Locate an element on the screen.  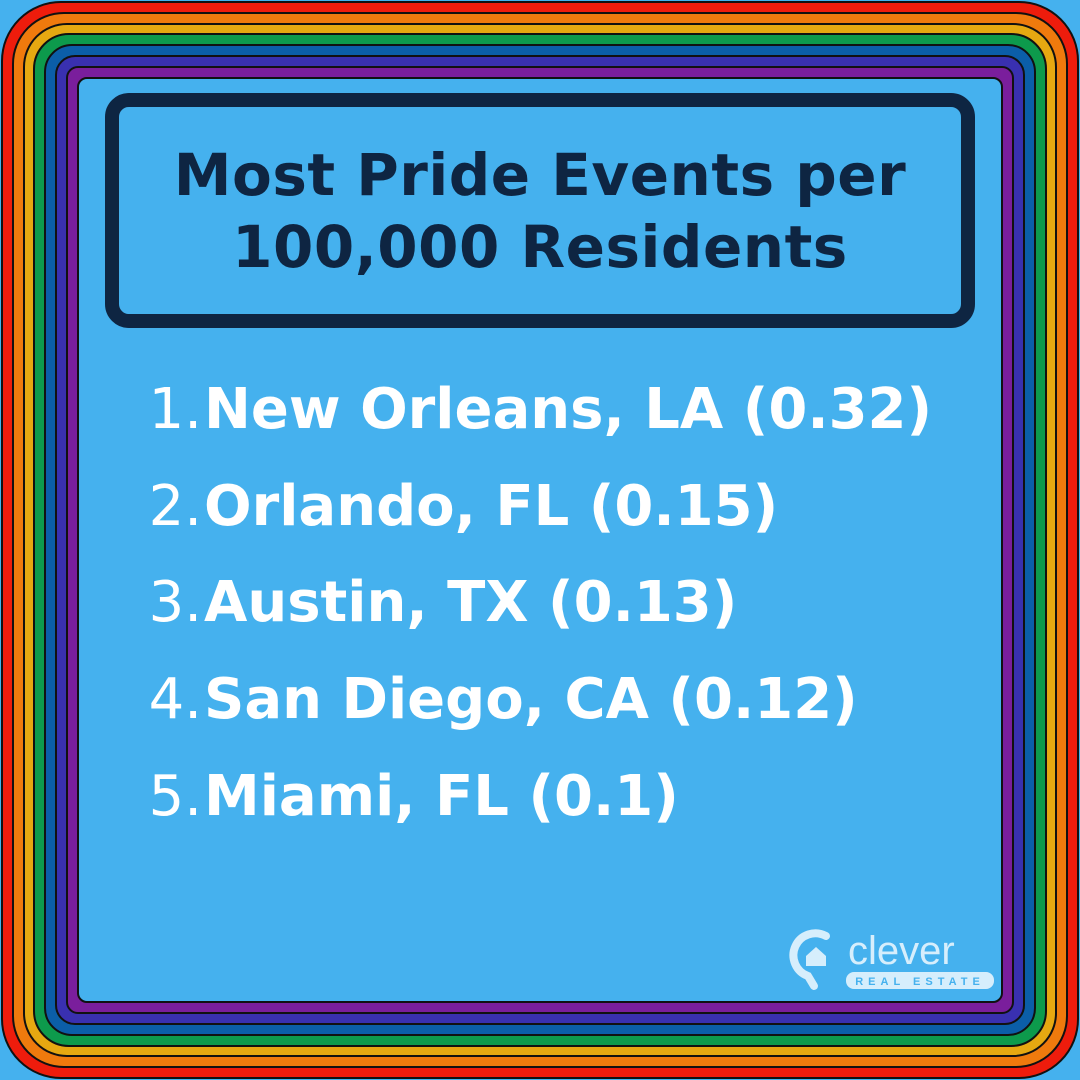
city: Austin, TX (0.13) is located at coordinates (471, 602).